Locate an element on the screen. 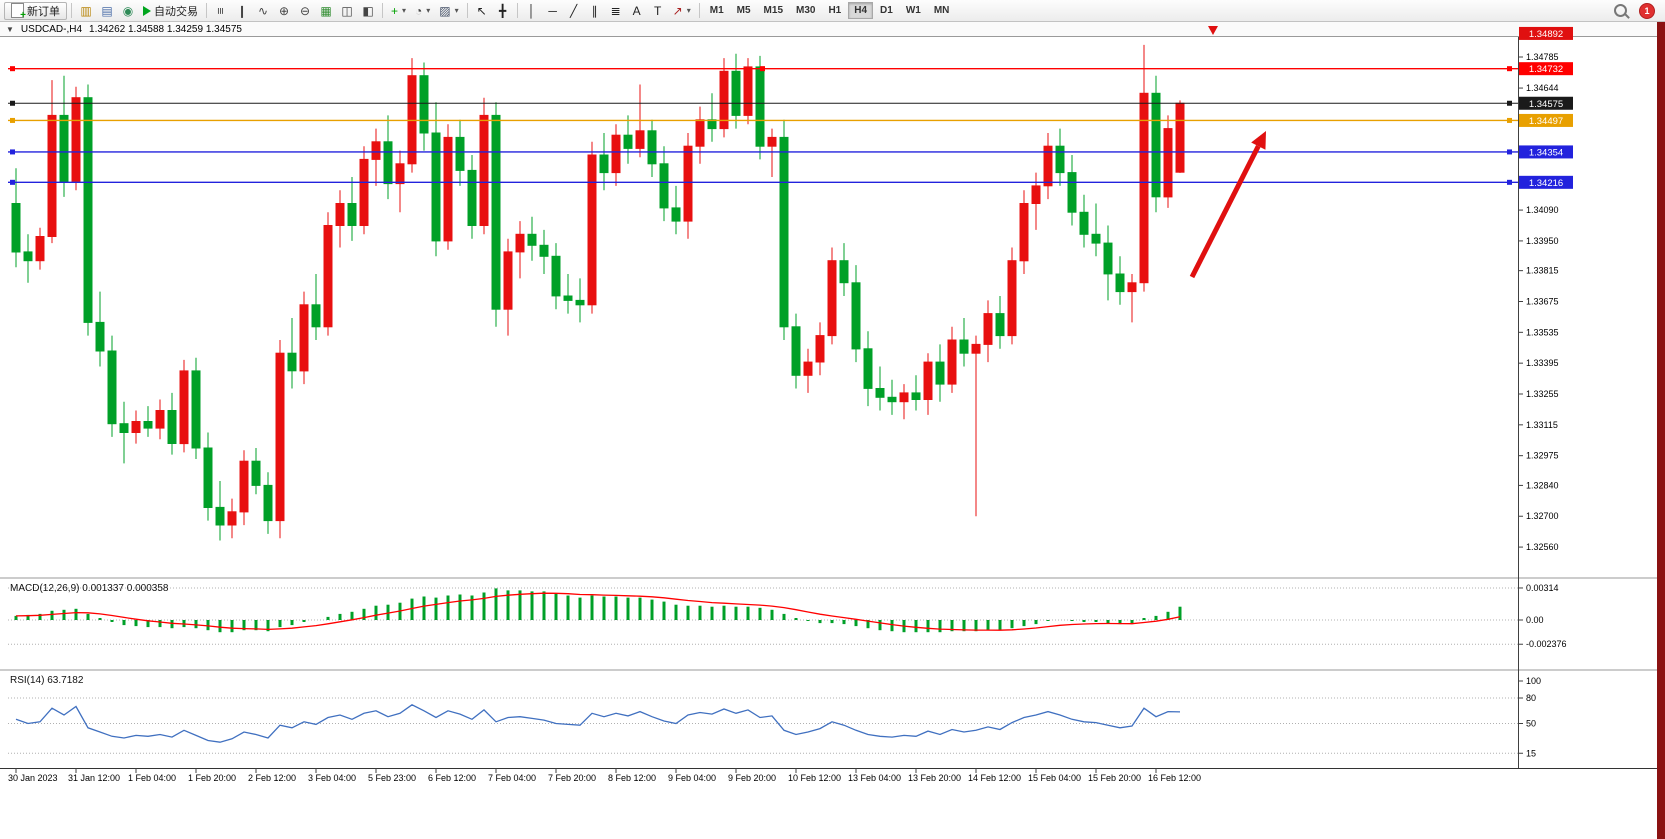 The image size is (1665, 839). autotrading-button: 自动交易 is located at coordinates (170, 11).